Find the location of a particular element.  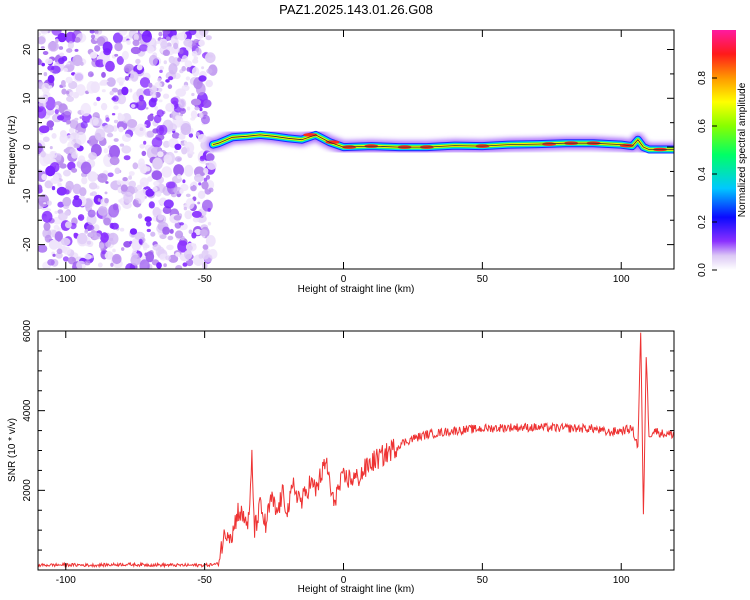

bottom-x-tick-label: 50 is located at coordinates (483, 580).